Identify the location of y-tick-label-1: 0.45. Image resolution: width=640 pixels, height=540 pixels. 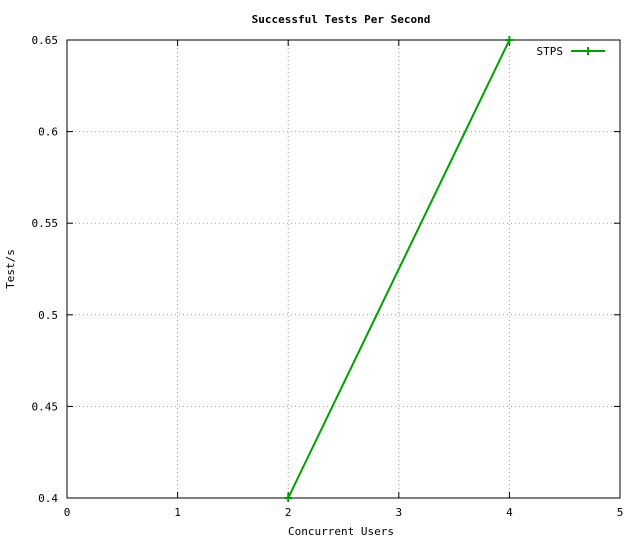
(45, 406).